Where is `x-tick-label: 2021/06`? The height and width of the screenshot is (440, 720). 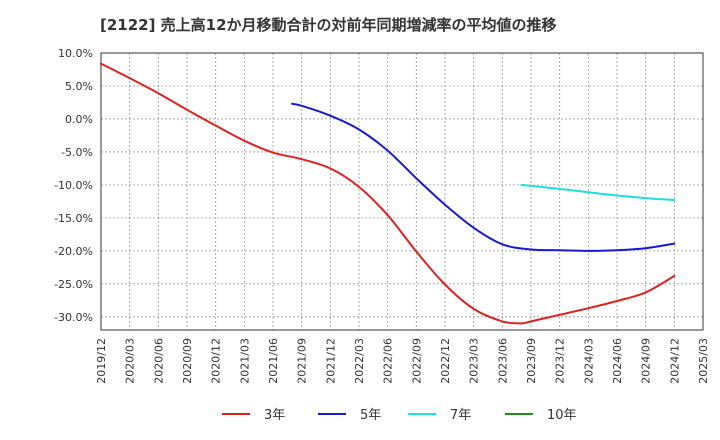 x-tick-label: 2021/06 is located at coordinates (273, 361).